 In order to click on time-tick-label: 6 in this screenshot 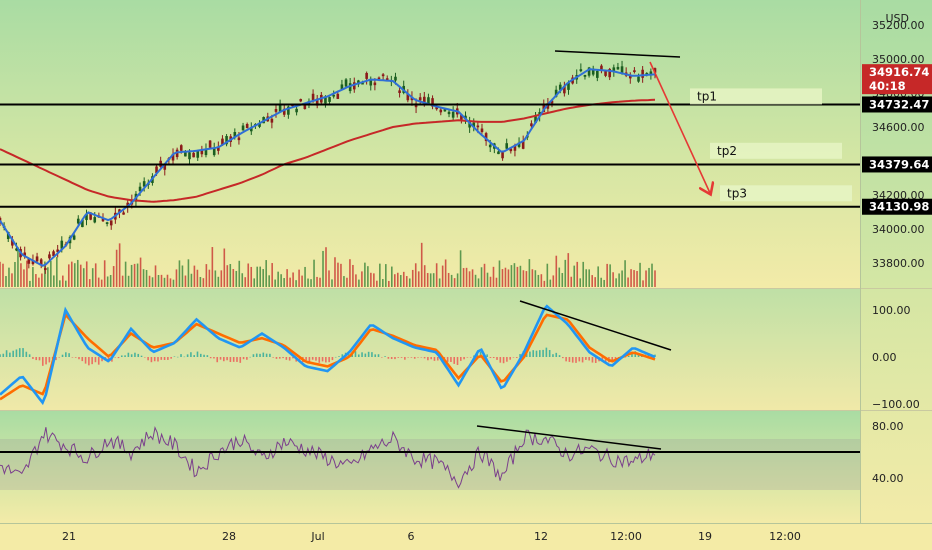, I will do `click(411, 536)`.